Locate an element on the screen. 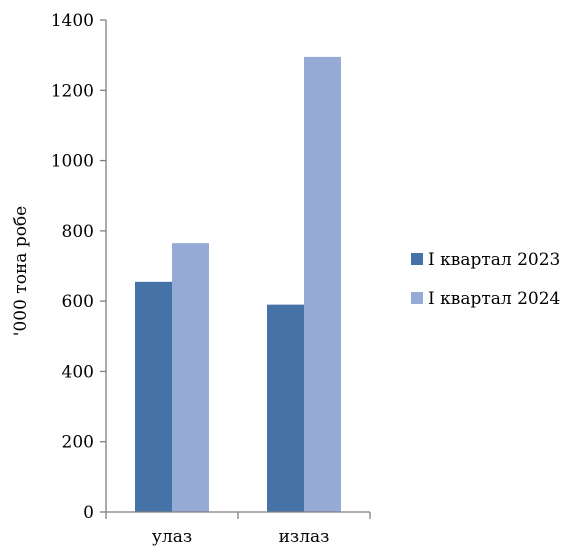 This screenshot has height=548, width=572. y-tick-label: 0 is located at coordinates (88, 513).